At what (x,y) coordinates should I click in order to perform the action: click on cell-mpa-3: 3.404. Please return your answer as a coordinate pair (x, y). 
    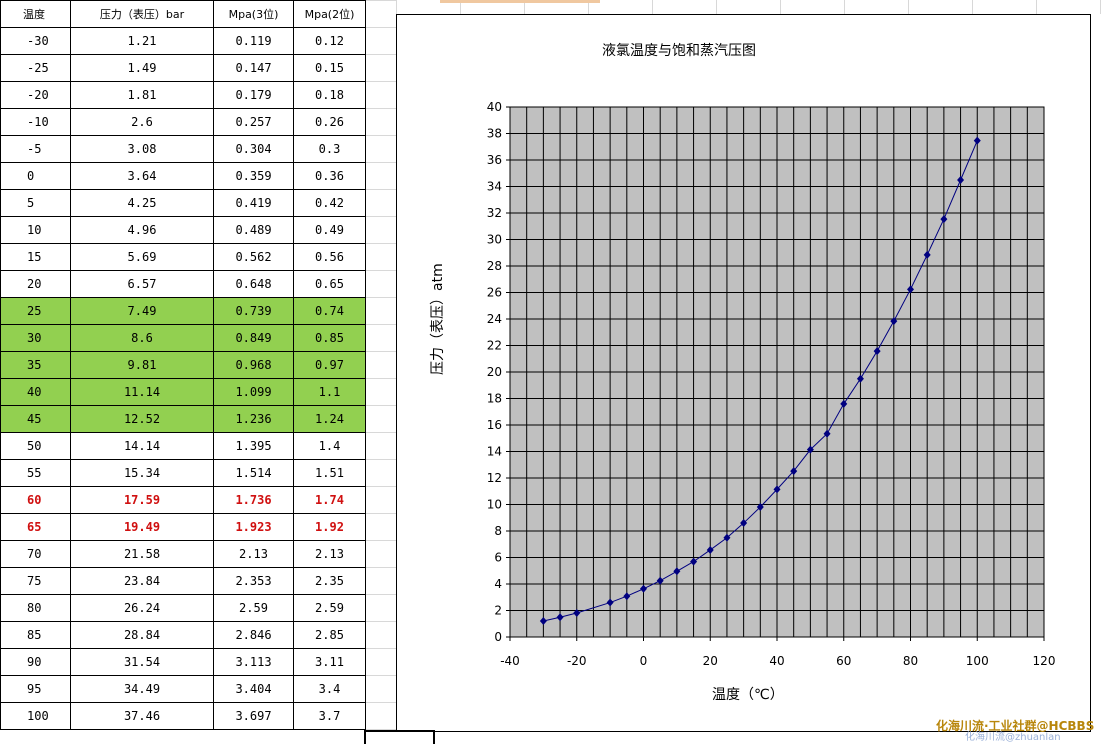
    Looking at the image, I should click on (253, 689).